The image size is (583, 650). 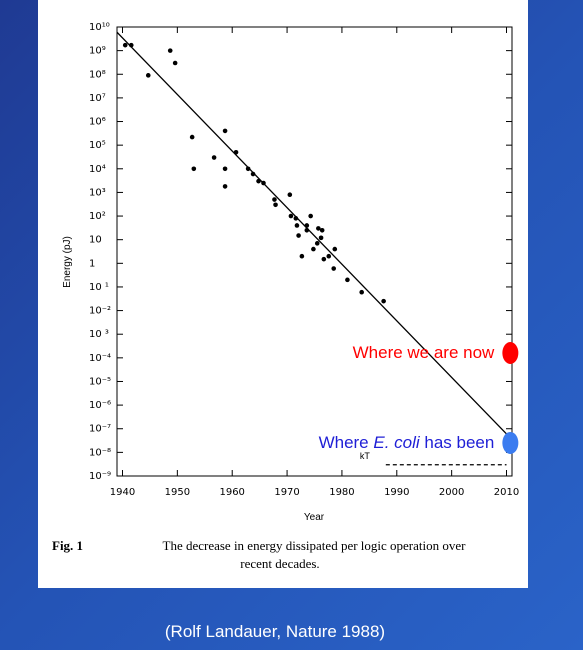 I want to click on y-tick-label: 10², so click(x=97, y=216).